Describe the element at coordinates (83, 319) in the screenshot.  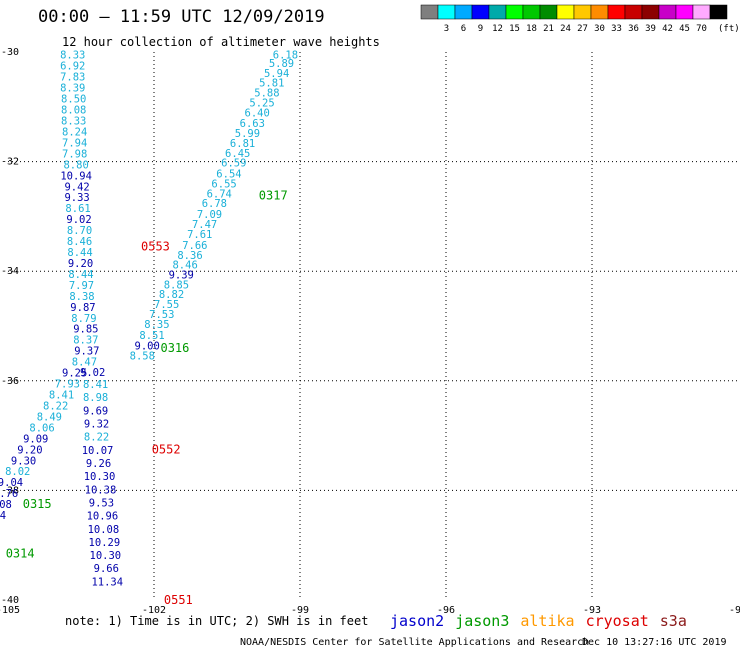
I see `wave-height-point: 8.79` at that location.